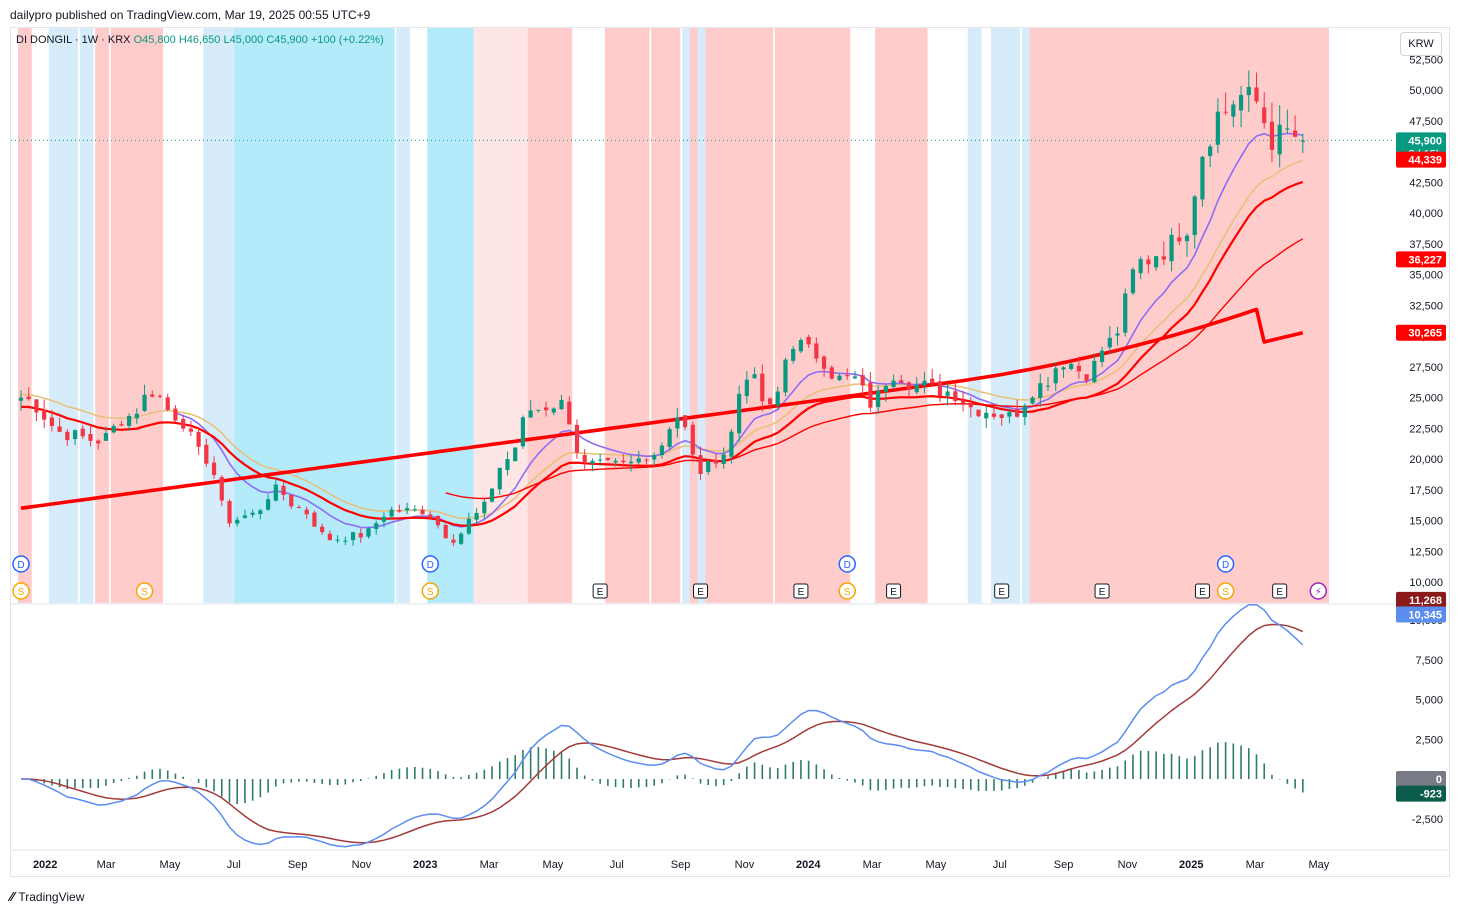 Image resolution: width=1460 pixels, height=912 pixels. What do you see at coordinates (1255, 865) in the screenshot?
I see `time-tick-label: Mar` at bounding box center [1255, 865].